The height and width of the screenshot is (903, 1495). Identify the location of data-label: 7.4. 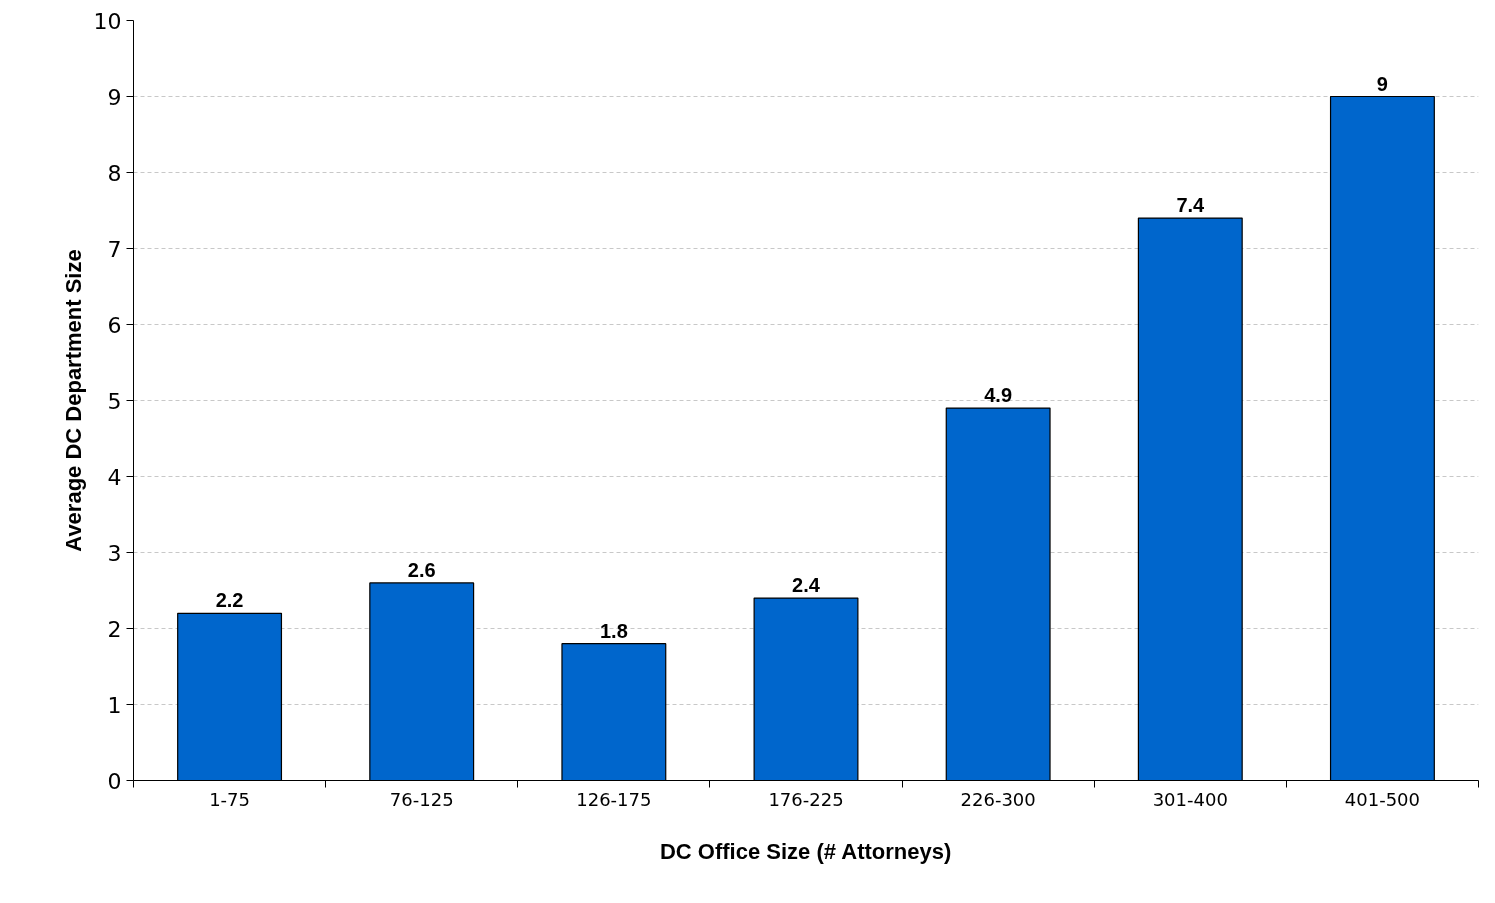
(1191, 205).